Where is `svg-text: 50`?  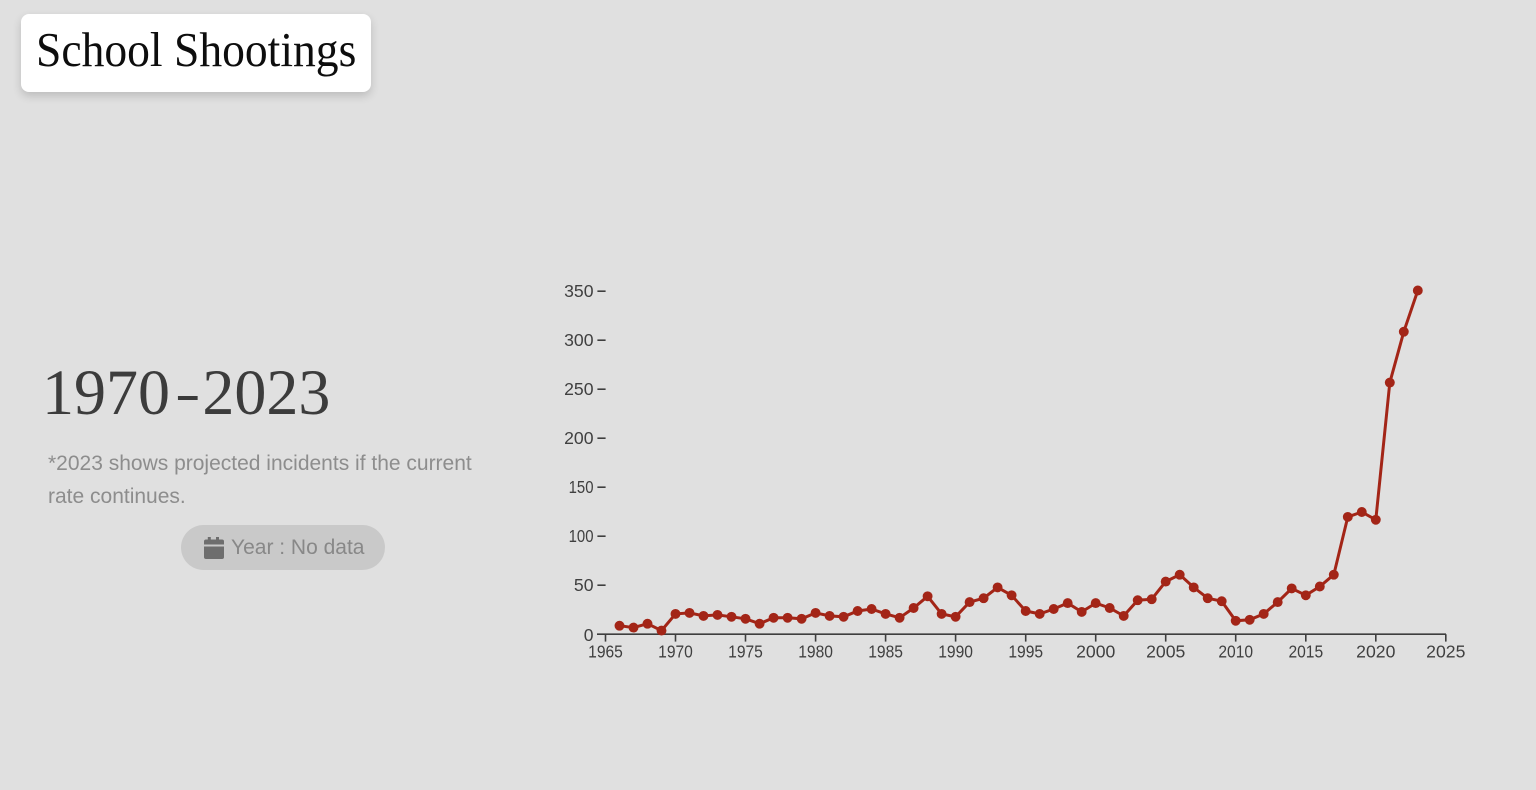
svg-text: 50 is located at coordinates (584, 585).